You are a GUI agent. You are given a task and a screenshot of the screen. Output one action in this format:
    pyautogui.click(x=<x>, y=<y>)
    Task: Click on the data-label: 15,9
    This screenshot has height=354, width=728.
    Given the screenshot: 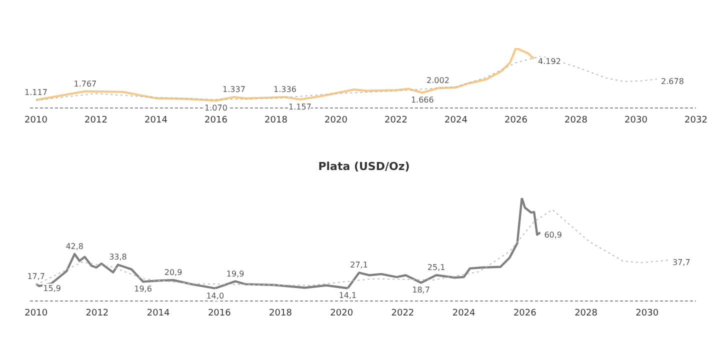 What is the action you would take?
    pyautogui.click(x=52, y=289)
    